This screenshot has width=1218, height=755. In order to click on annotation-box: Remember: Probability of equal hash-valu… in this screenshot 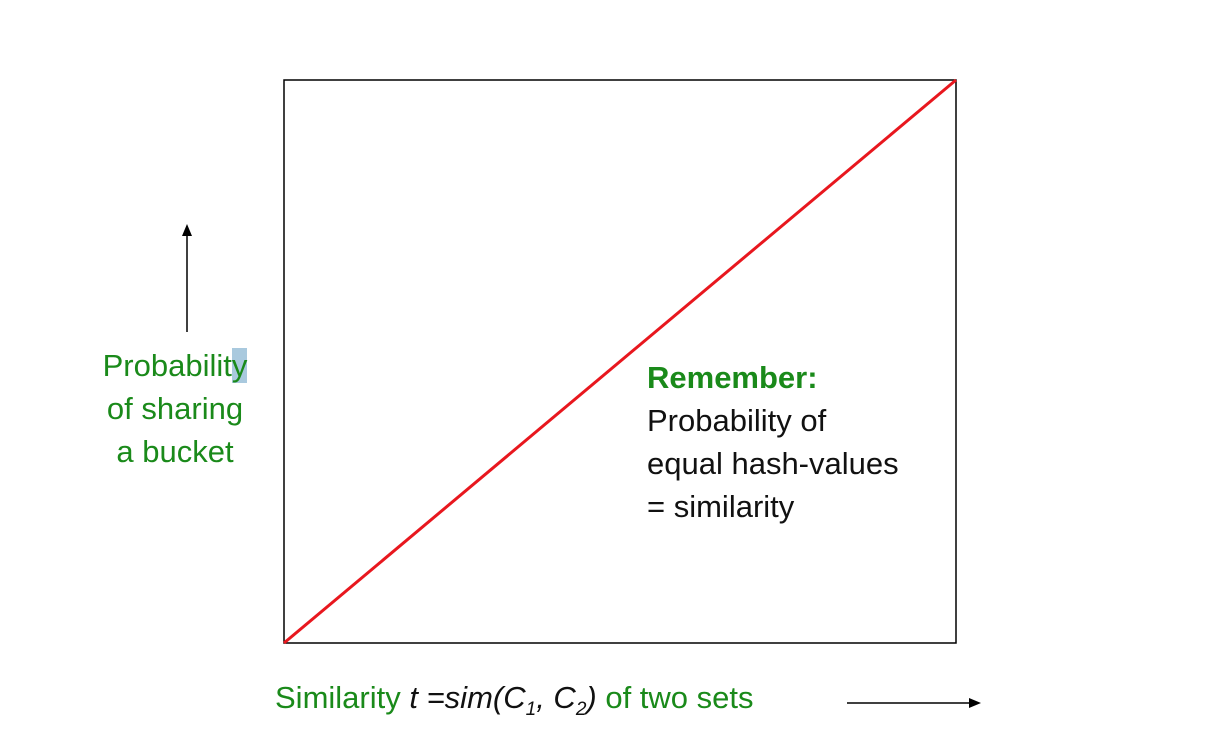, I will do `click(773, 442)`.